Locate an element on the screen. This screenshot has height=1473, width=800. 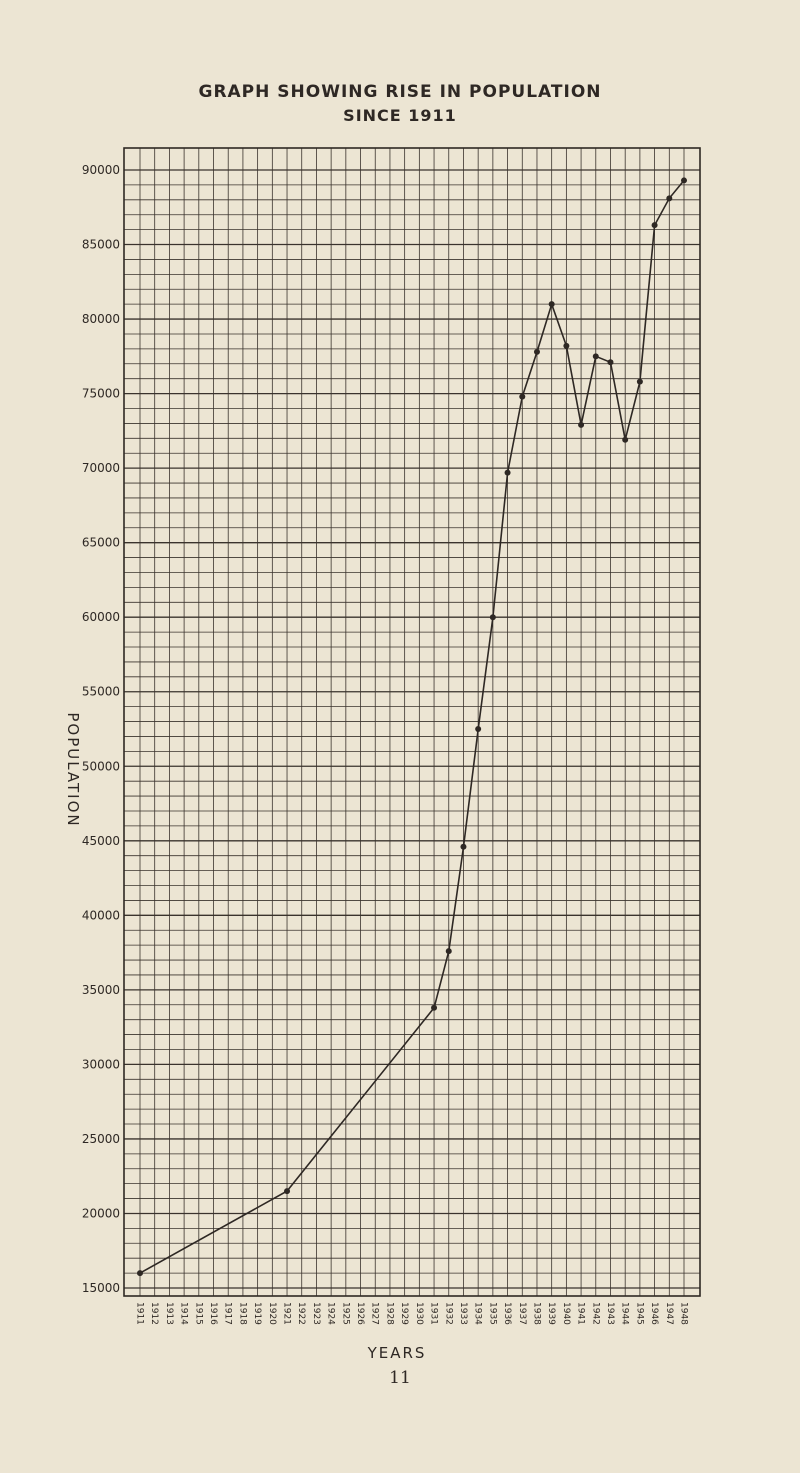
x-tick-label: 1919 is located at coordinates (257, 1313).